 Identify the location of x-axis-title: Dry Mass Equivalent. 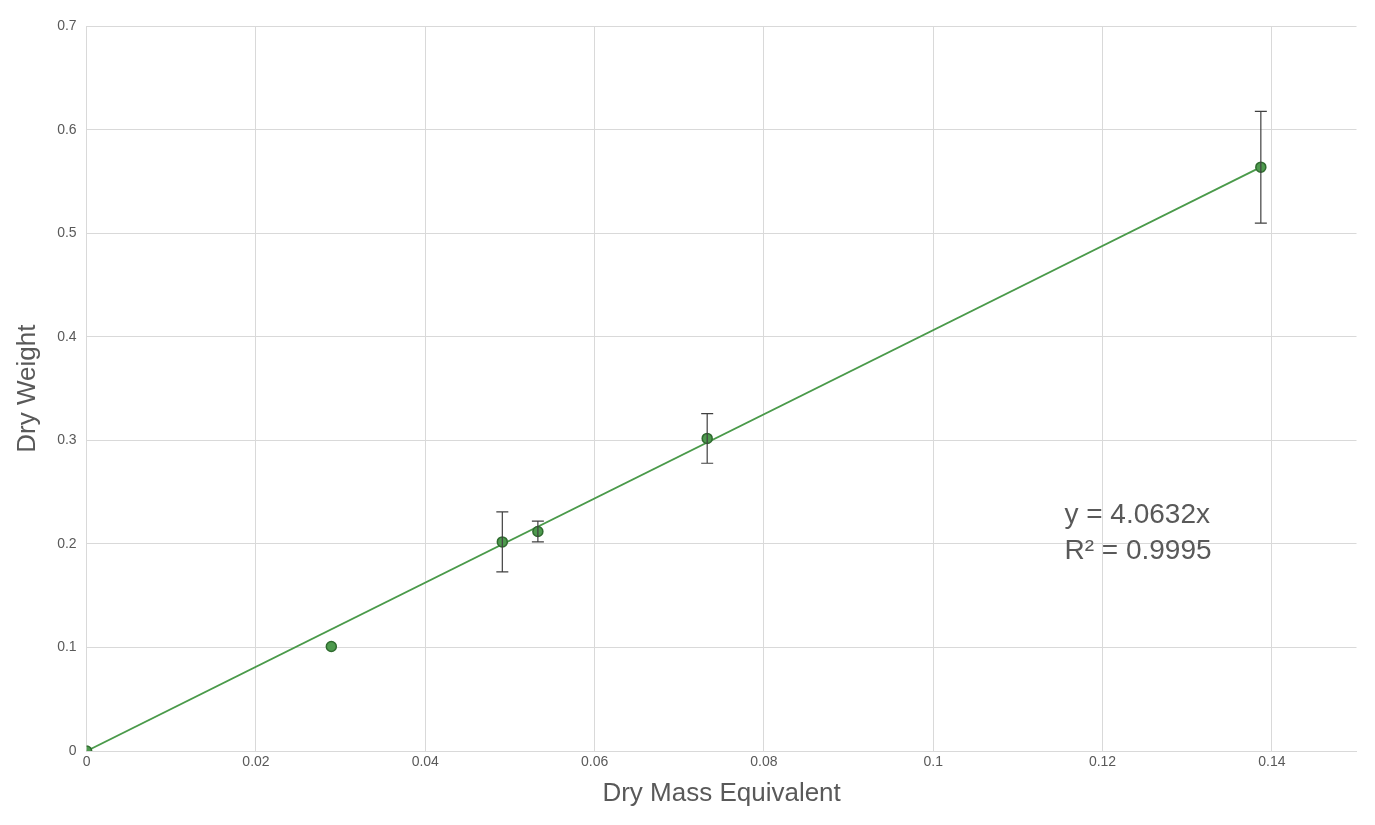
(722, 791).